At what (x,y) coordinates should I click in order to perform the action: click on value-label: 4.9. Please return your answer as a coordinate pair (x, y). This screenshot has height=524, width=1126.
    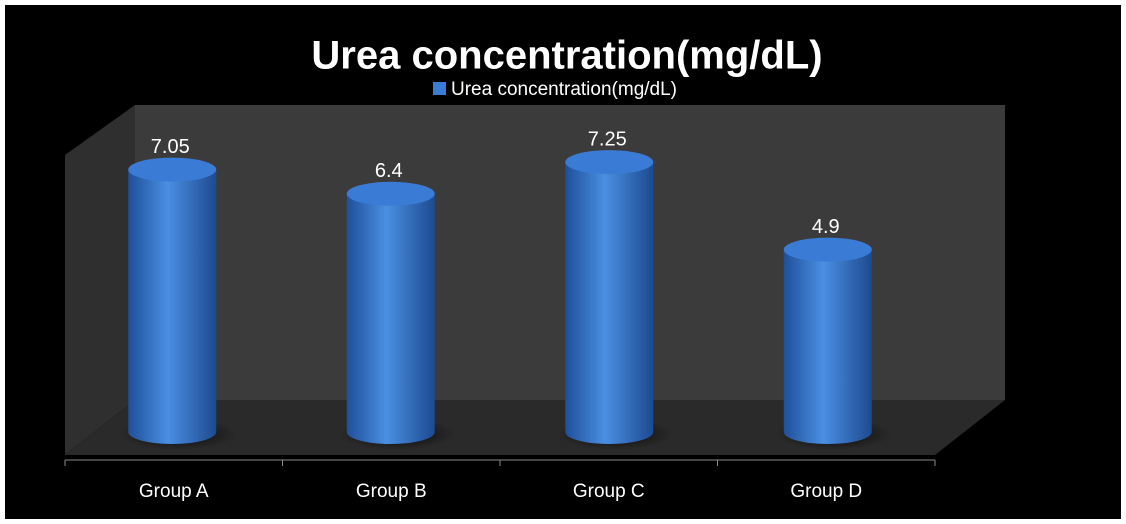
    Looking at the image, I should click on (826, 227).